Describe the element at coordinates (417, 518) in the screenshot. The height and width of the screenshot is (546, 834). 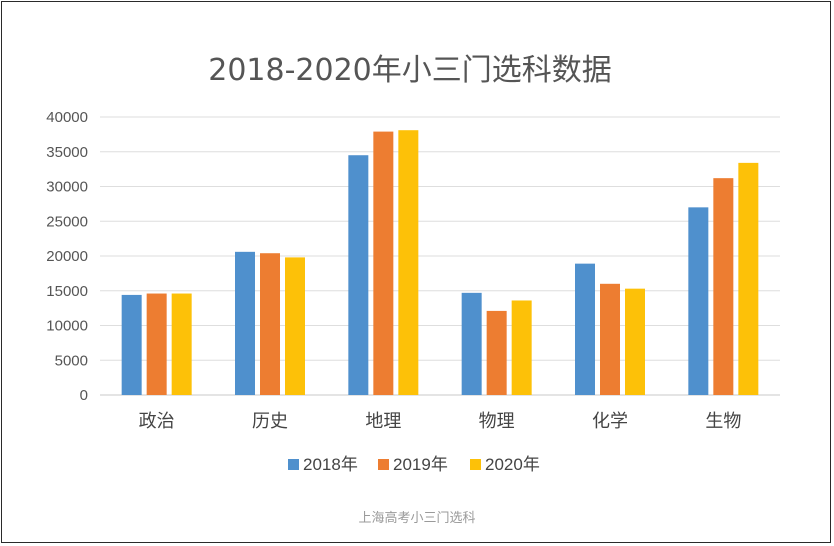
I see `image-caption: 上海高考小三门选科` at that location.